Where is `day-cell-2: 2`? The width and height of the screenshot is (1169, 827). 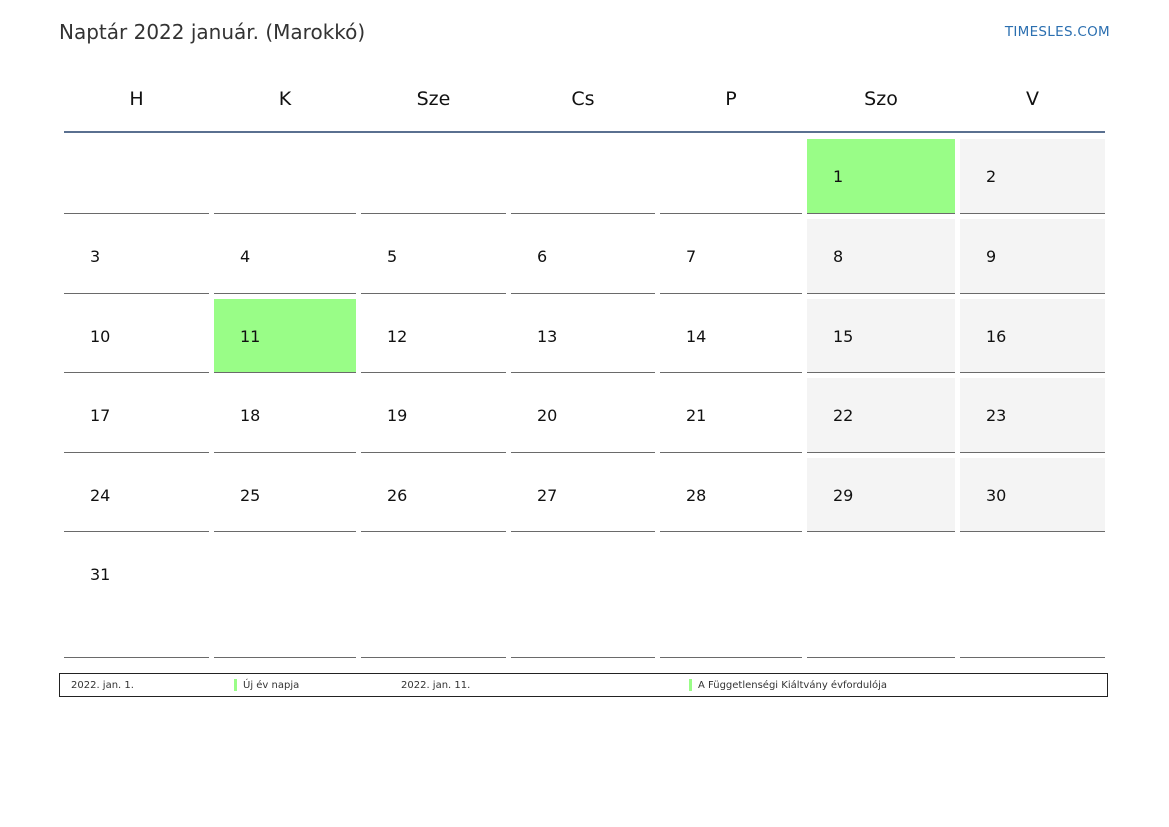 day-cell-2: 2 is located at coordinates (1032, 176).